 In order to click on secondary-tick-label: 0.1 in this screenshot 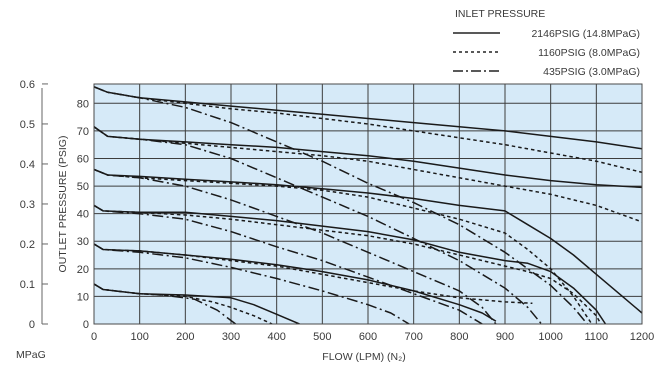, I will do `click(27, 285)`.